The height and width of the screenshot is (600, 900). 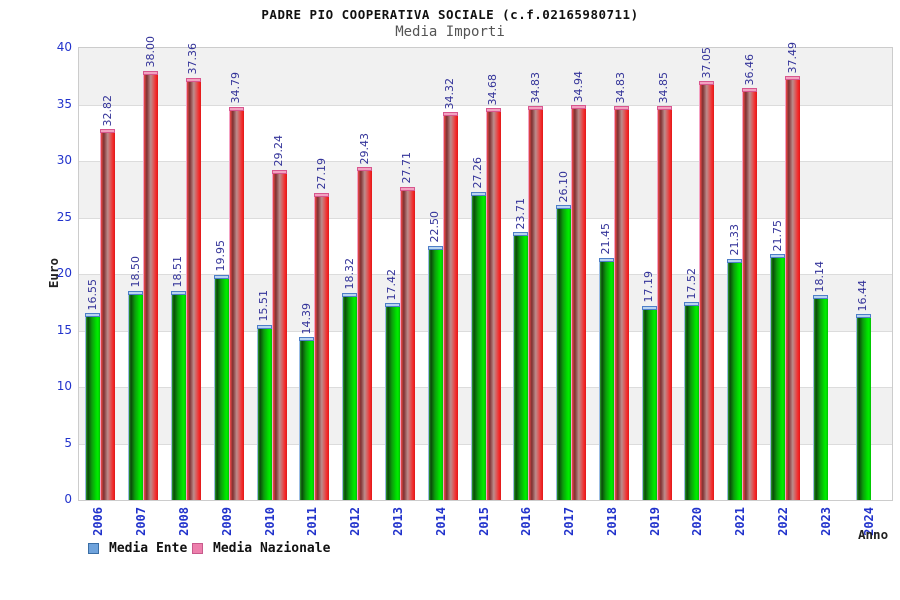 I want to click on bar-value-label: 23.71, so click(x=520, y=213).